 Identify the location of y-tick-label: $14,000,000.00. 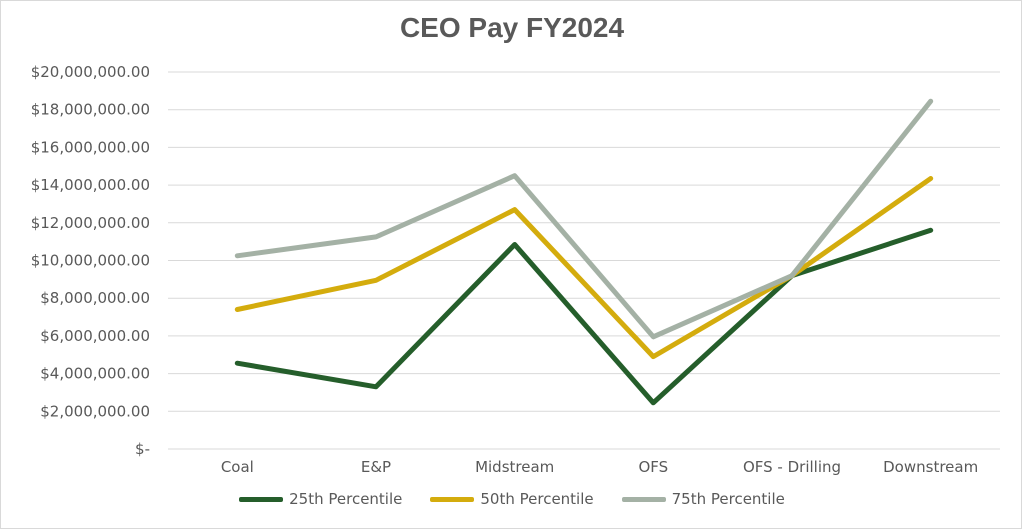
(90, 185).